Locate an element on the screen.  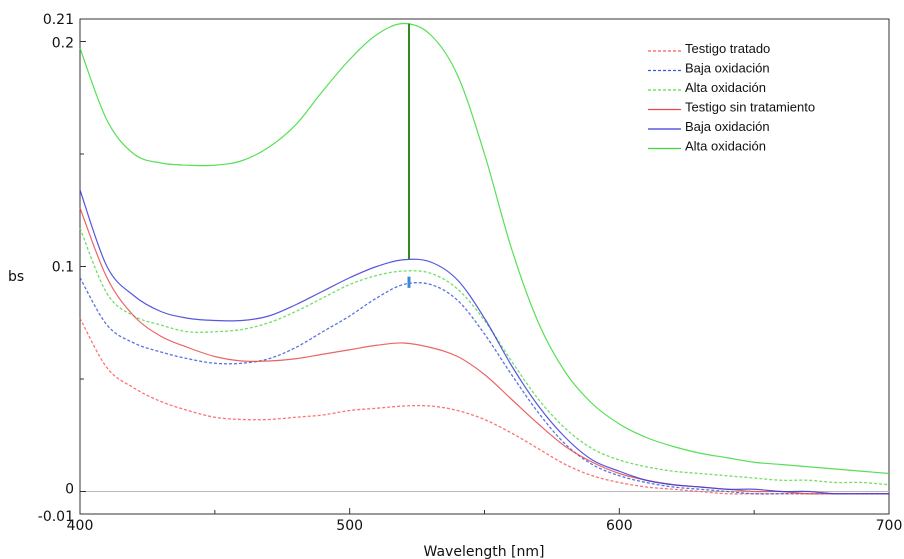
x-axis-label: Wavelength [nm] is located at coordinates (484, 551).